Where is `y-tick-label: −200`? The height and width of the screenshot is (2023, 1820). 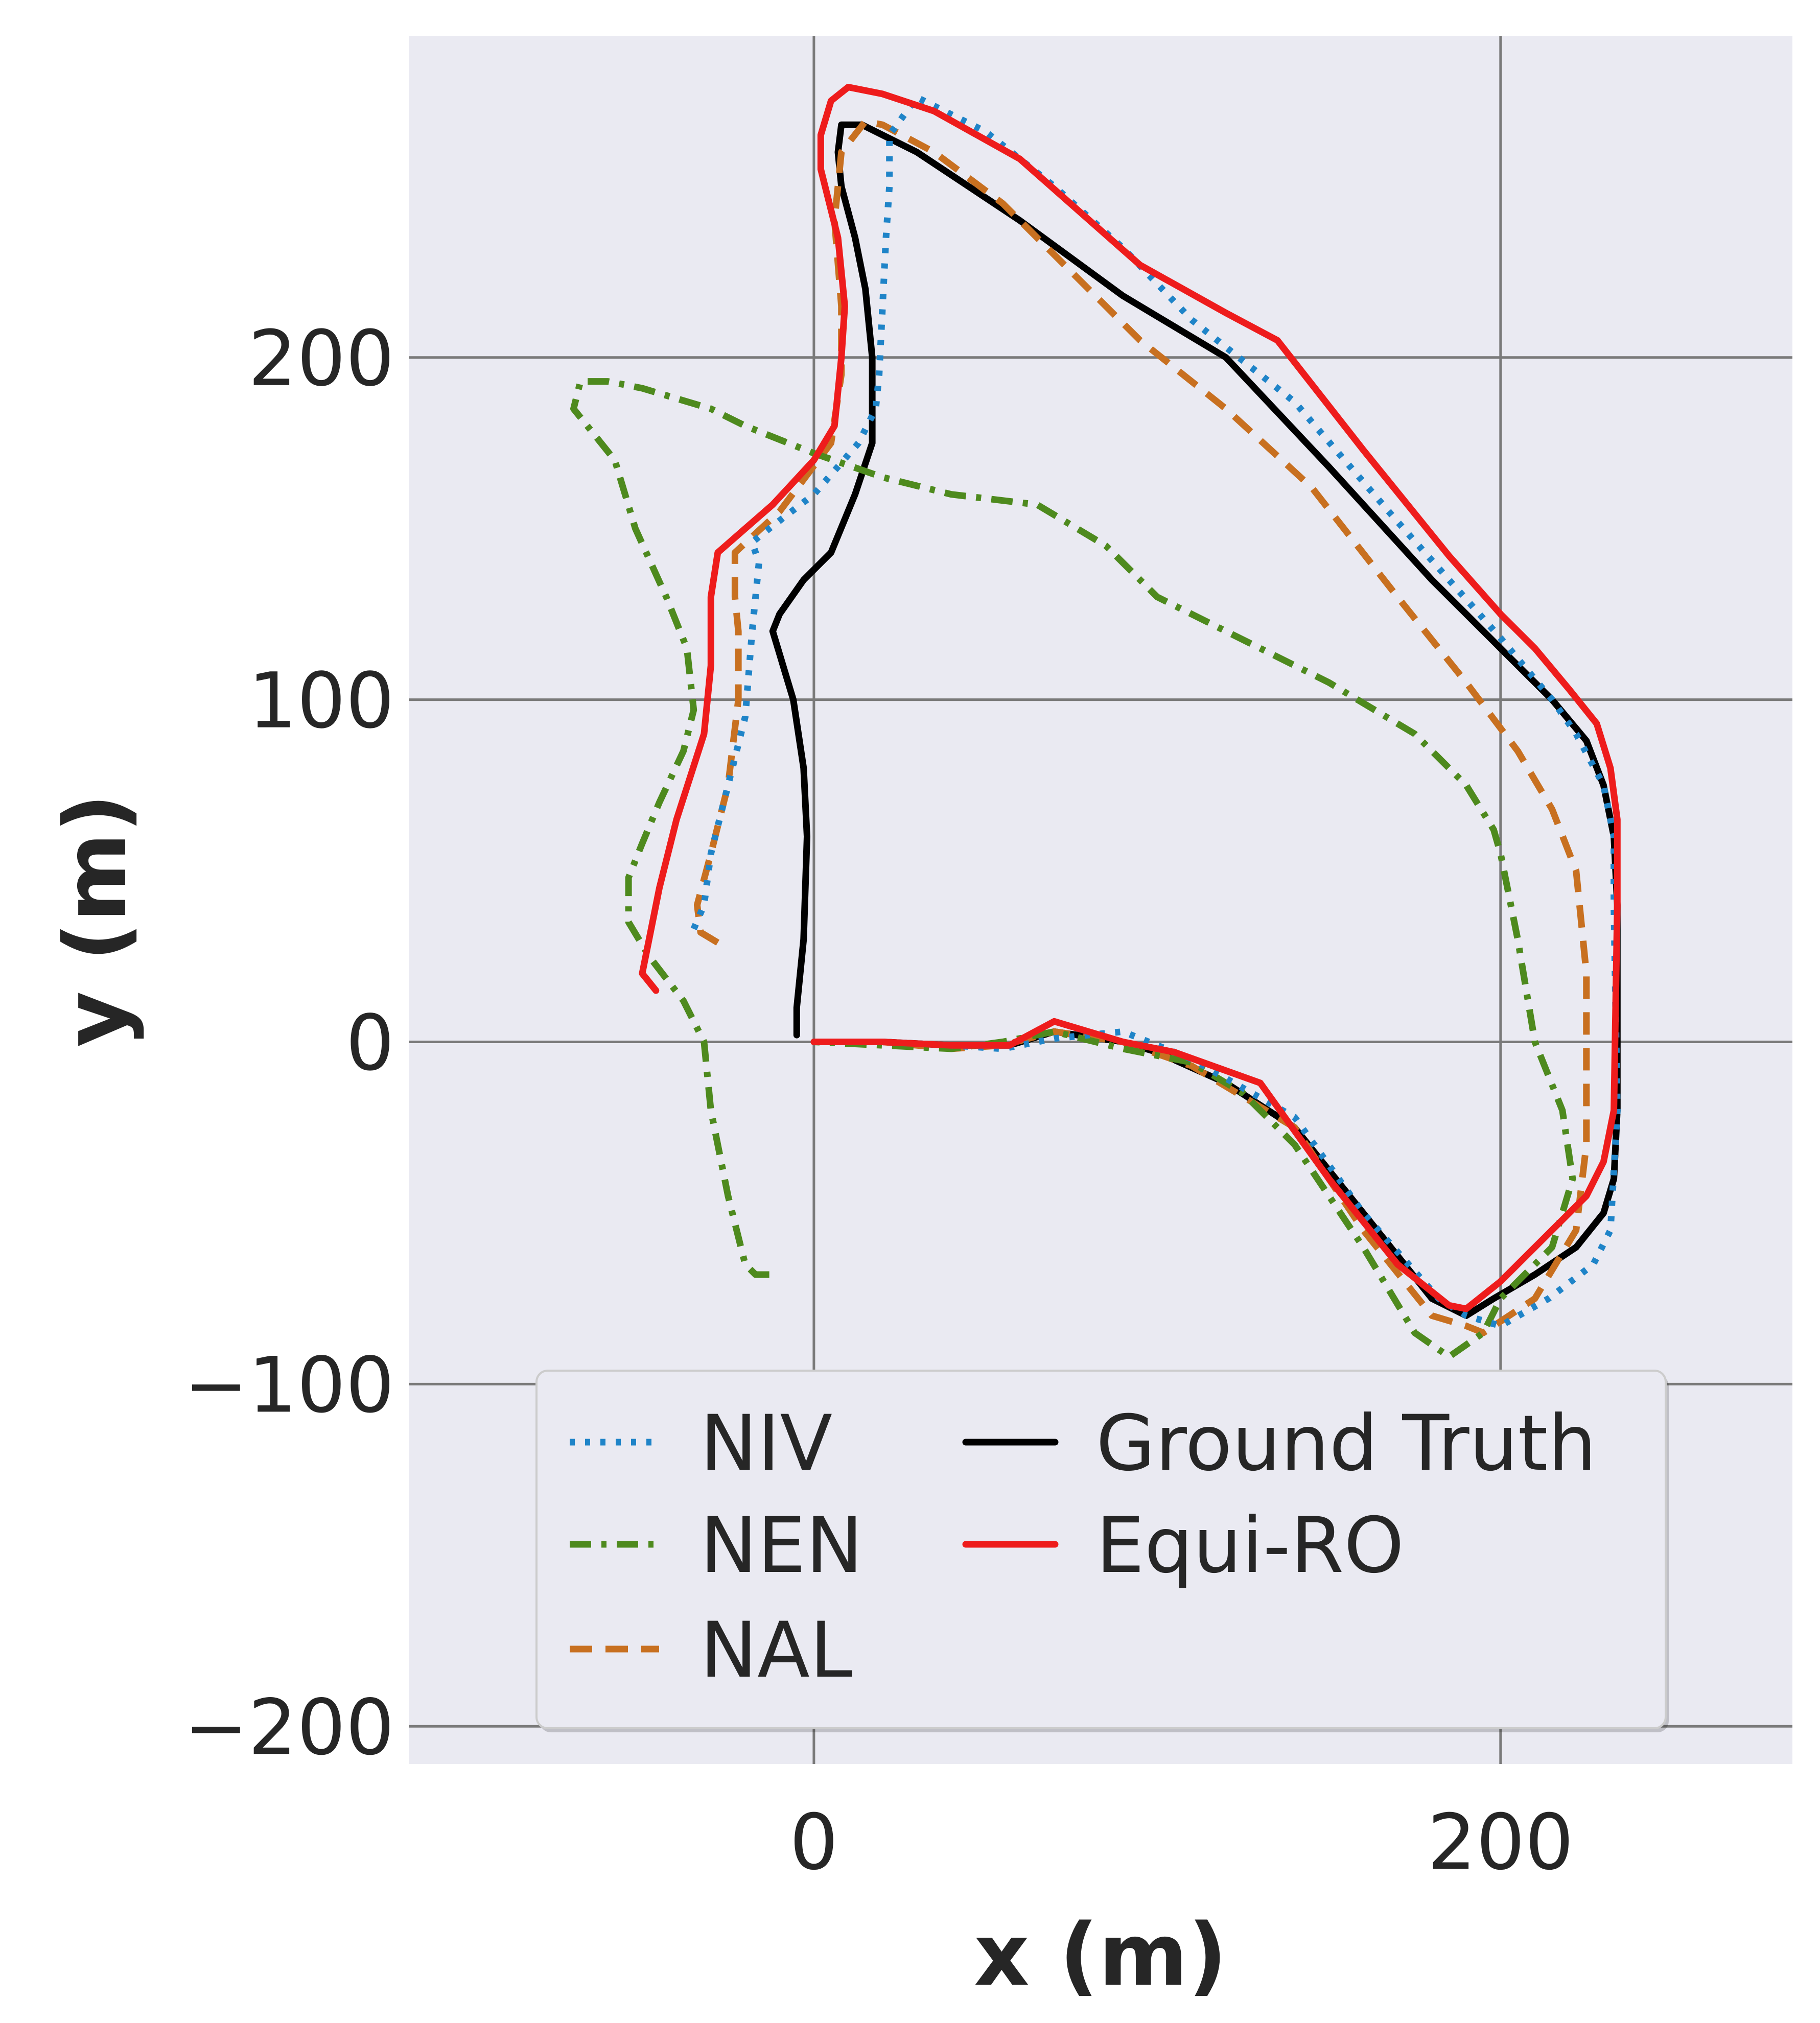 y-tick-label: −200 is located at coordinates (289, 1727).